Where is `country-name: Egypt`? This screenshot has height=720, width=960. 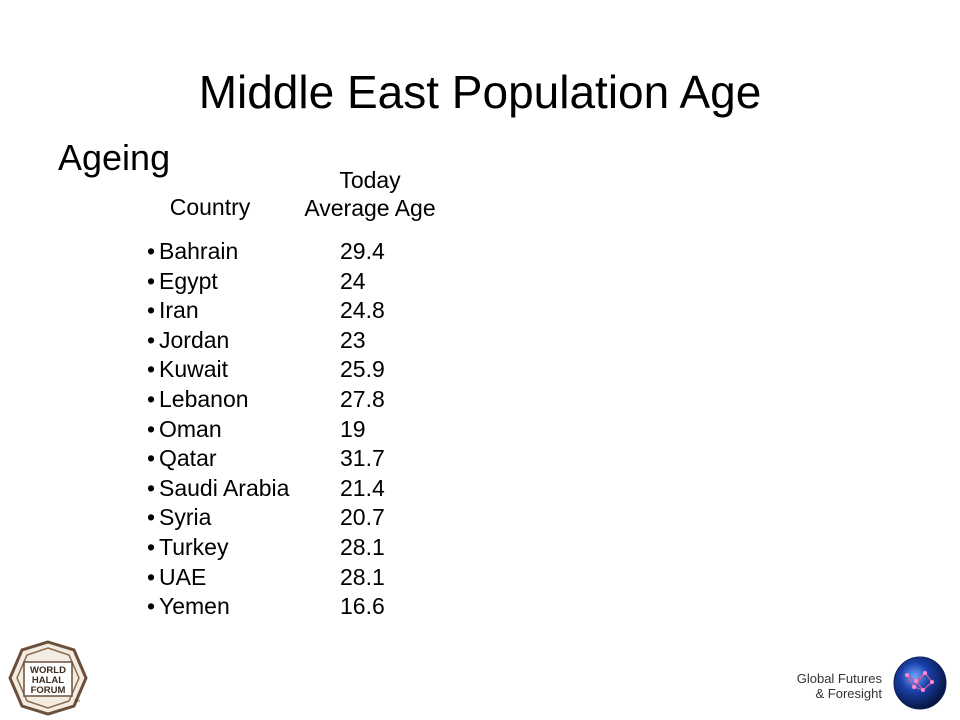 country-name: Egypt is located at coordinates (188, 280).